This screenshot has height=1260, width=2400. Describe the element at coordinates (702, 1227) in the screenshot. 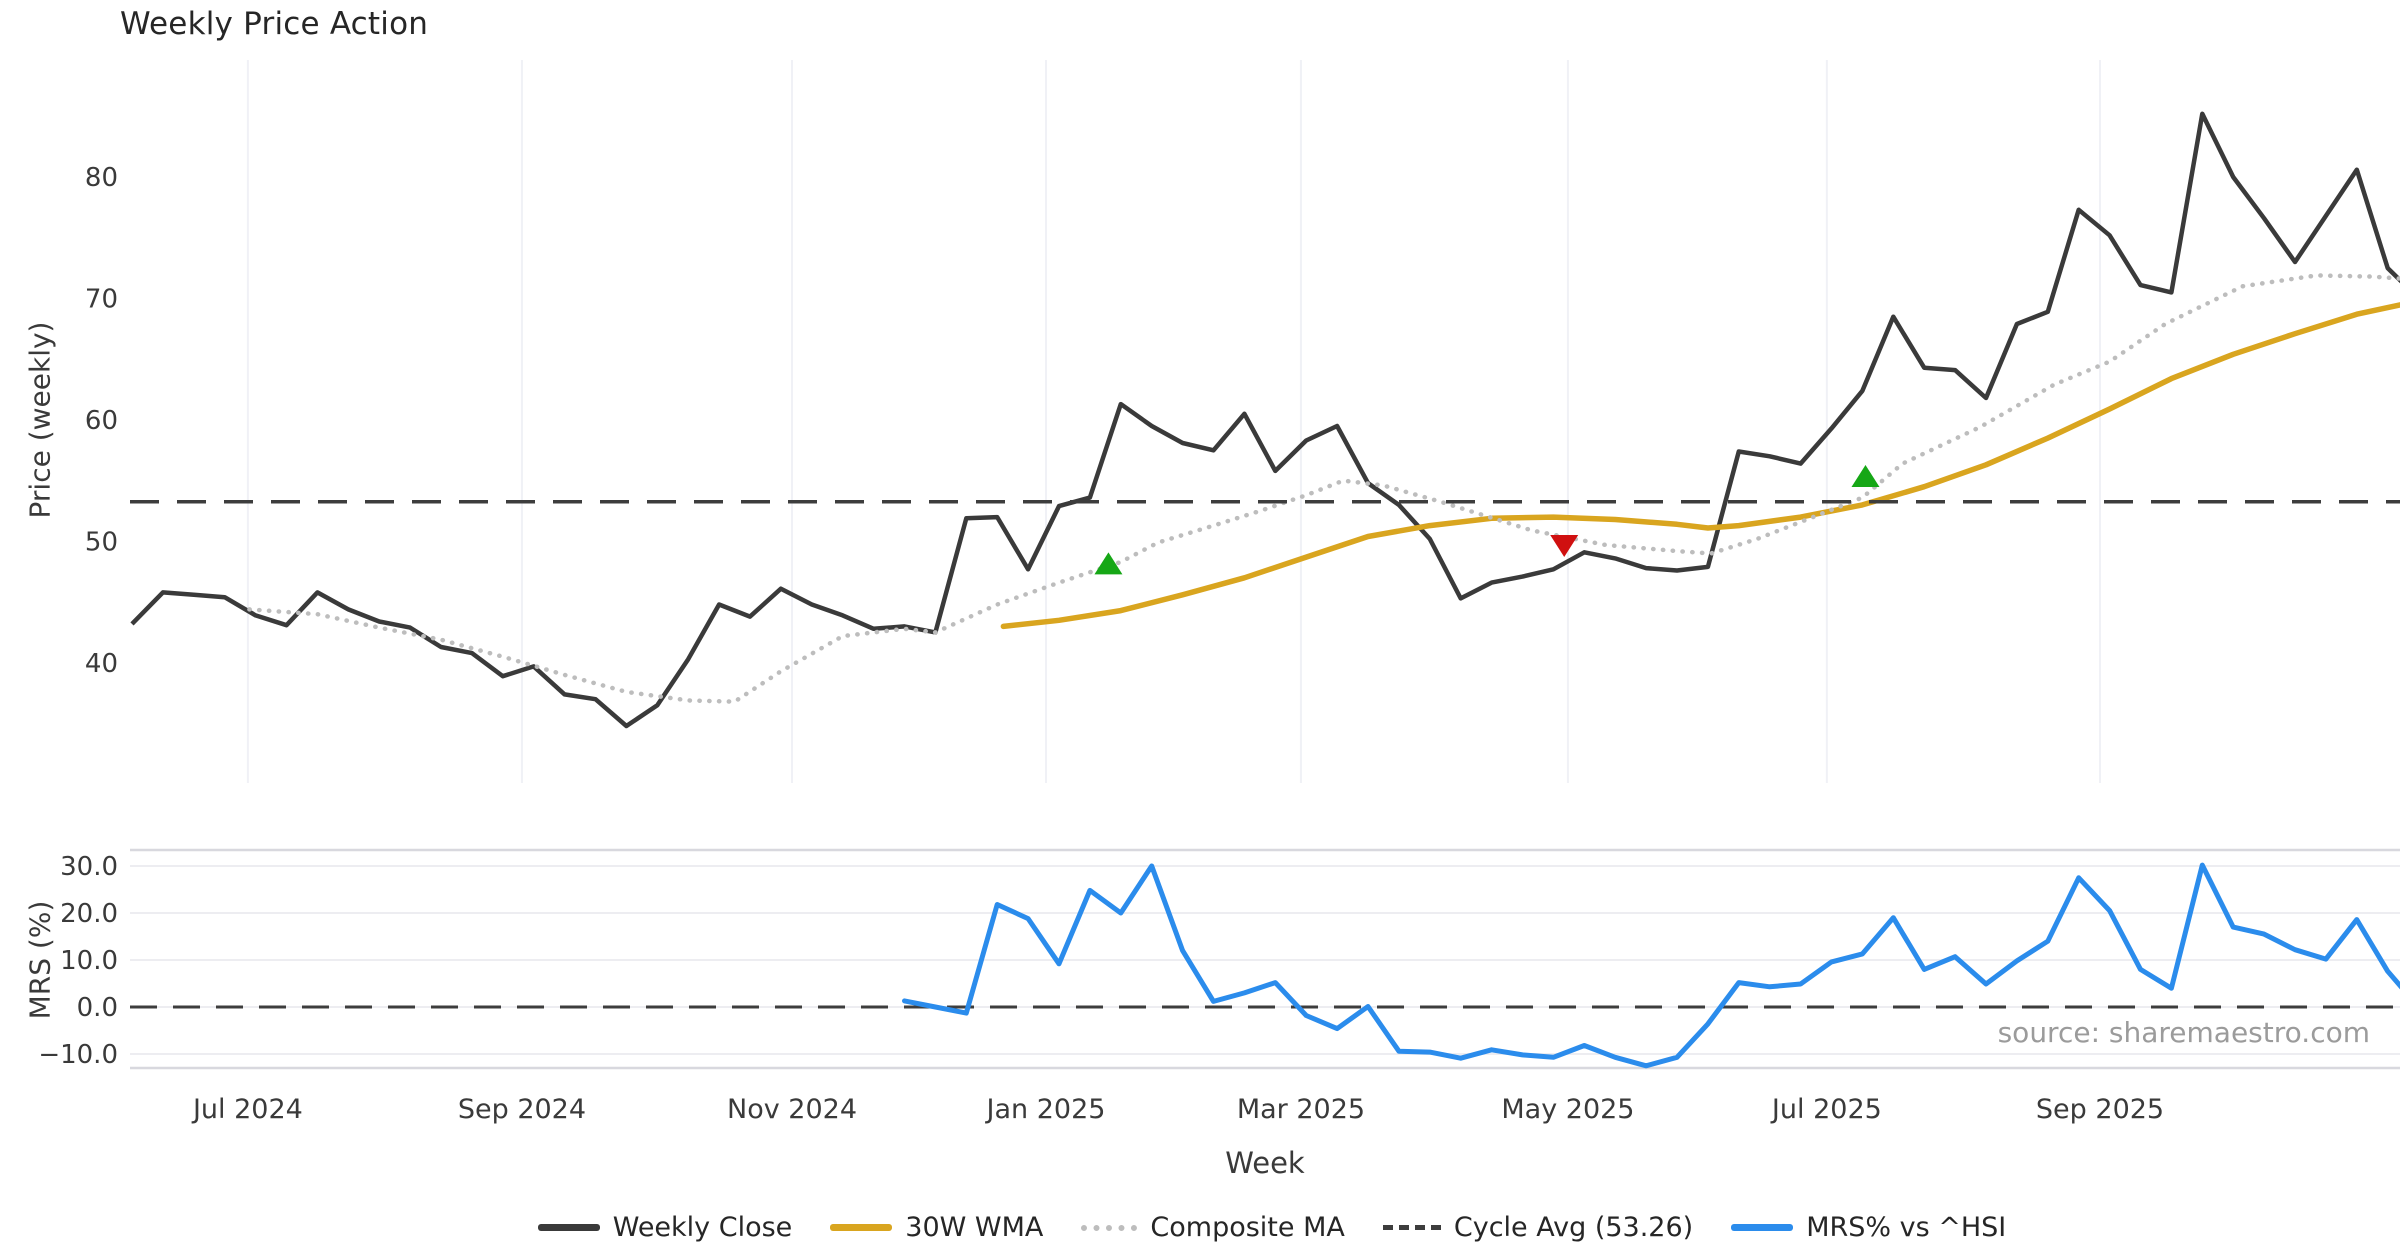

I see `legend-label: Weekly Close` at that location.